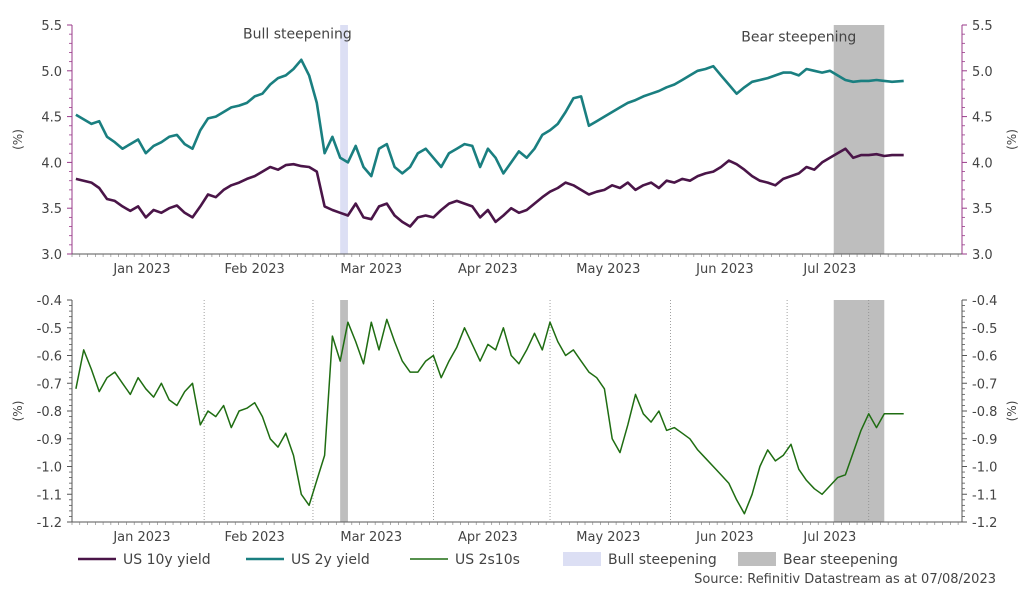 The height and width of the screenshot is (590, 1033). Describe the element at coordinates (49, 495) in the screenshot. I see `bottom-ytick-label-left-1: -1.1` at that location.